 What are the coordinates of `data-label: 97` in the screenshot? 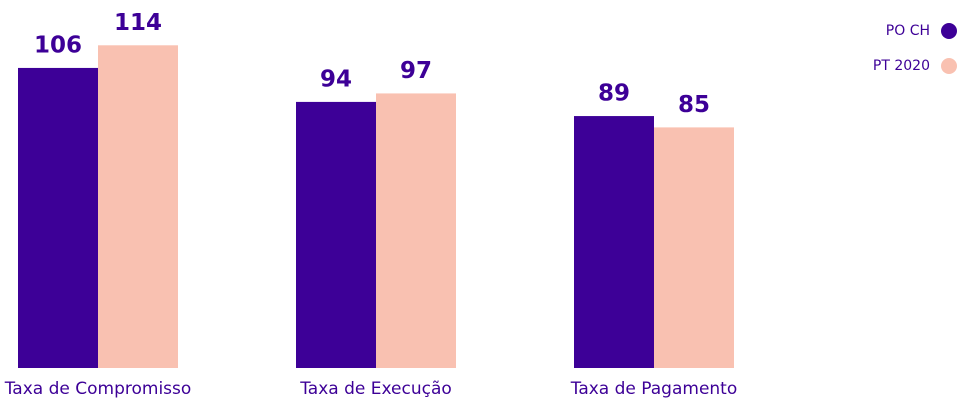 It's located at (416, 71).